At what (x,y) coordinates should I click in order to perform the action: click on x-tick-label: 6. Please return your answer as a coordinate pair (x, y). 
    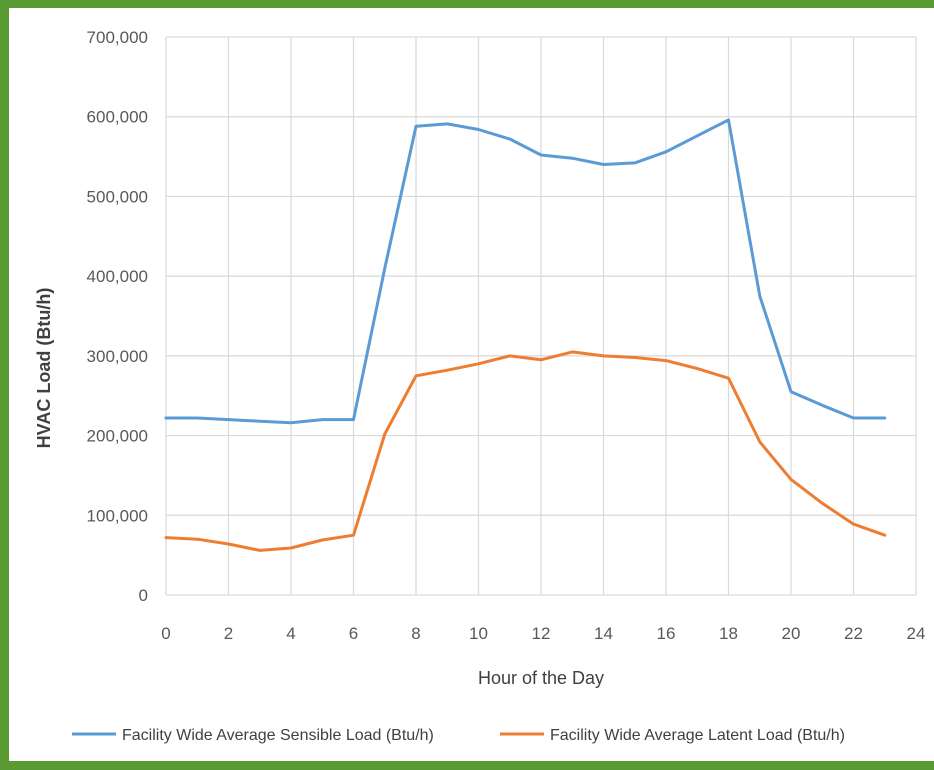
    Looking at the image, I should click on (353, 633).